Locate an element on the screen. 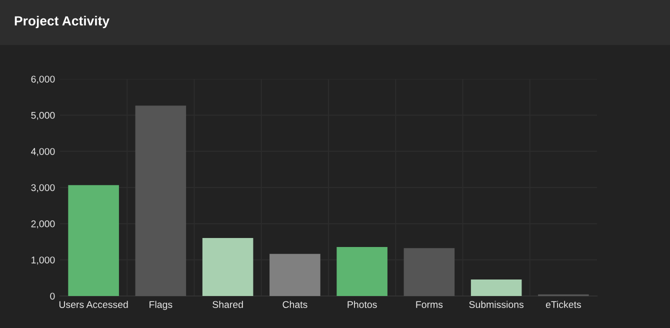  x-tick-label: Shared is located at coordinates (227, 304).